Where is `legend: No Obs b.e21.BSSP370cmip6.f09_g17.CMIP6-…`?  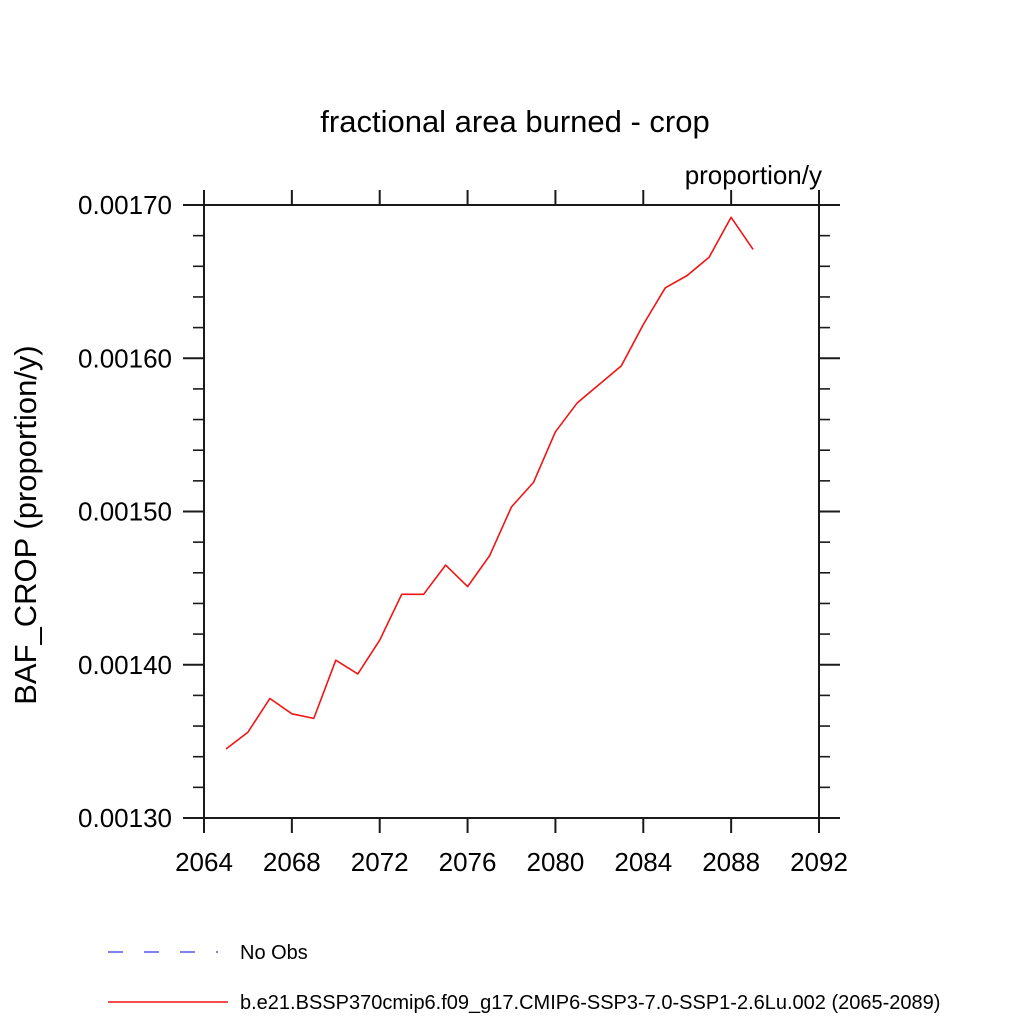 legend: No Obs b.e21.BSSP370cmip6.f09_g17.CMIP6-… is located at coordinates (524, 978).